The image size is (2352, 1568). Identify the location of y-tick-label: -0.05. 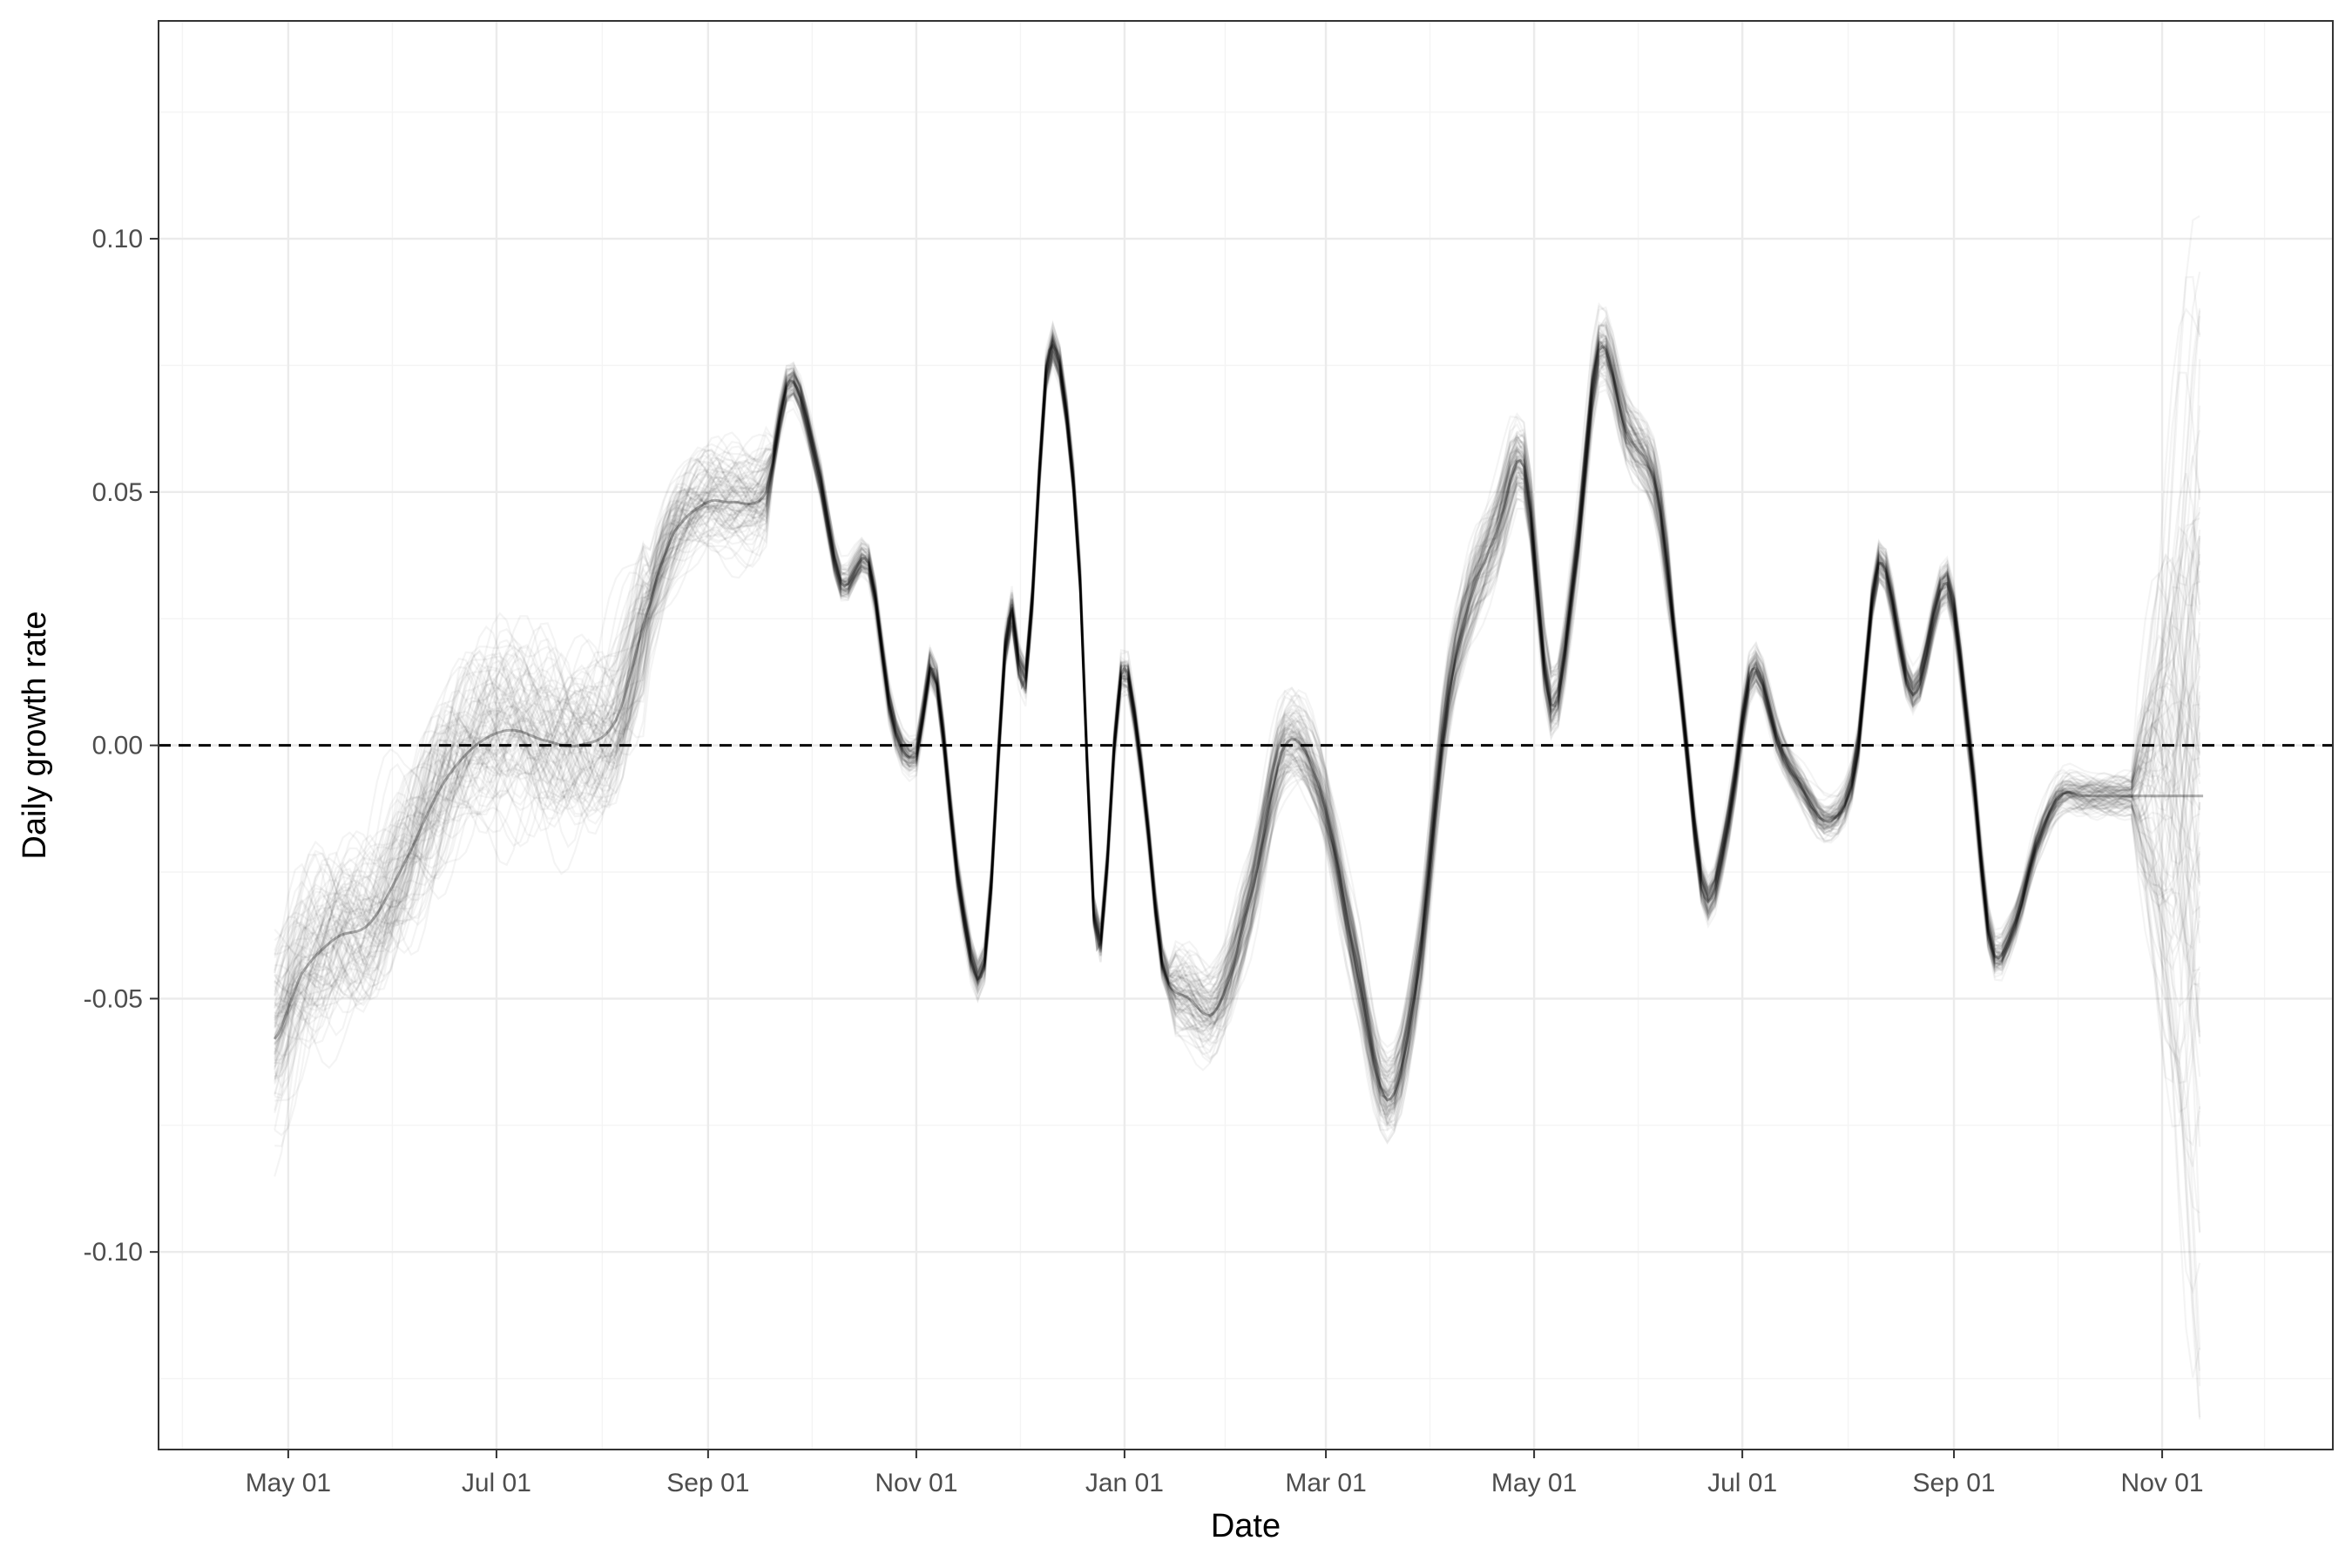
(114, 998).